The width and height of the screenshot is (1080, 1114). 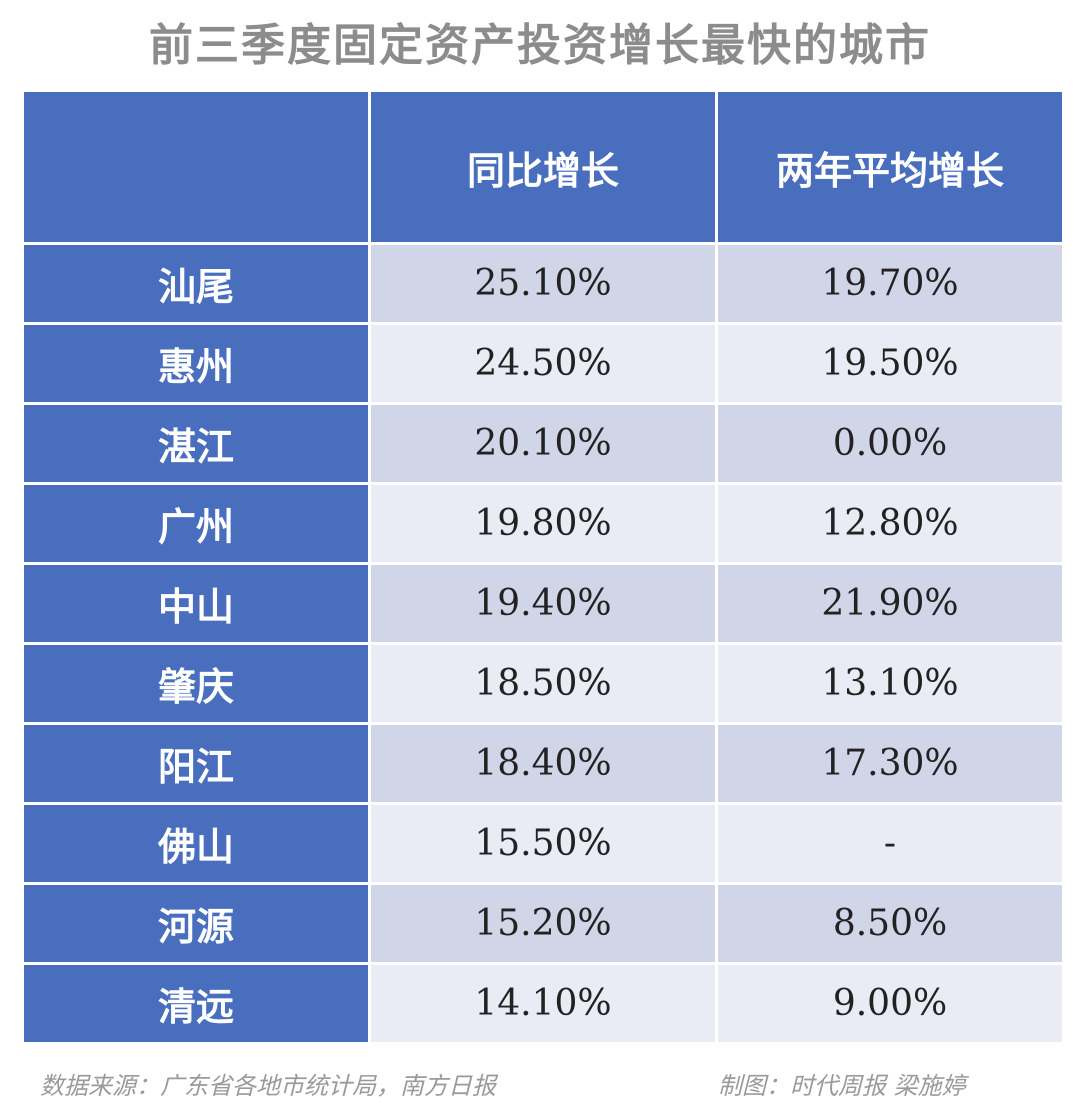 I want to click on row-two-year-cell: 19.50%, so click(x=890, y=363).